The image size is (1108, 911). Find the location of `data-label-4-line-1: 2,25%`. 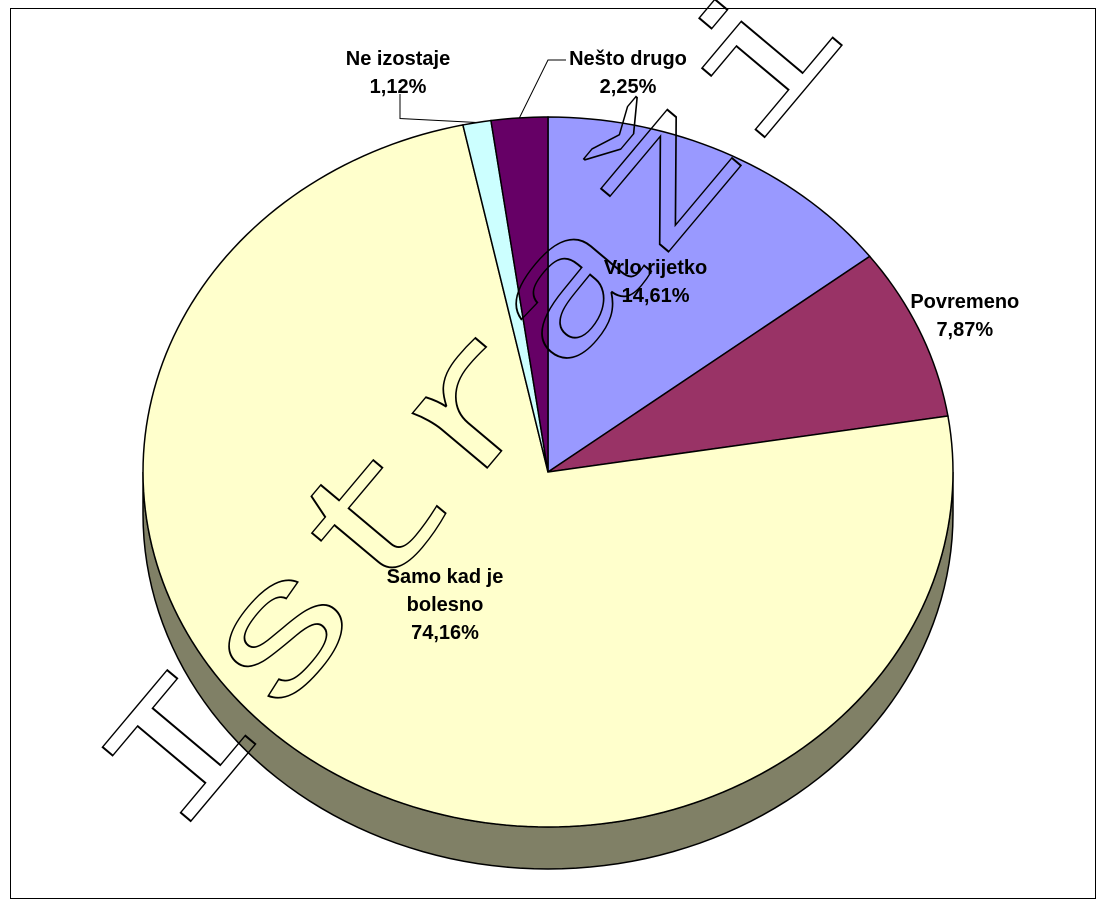

data-label-4-line-1: 2,25% is located at coordinates (628, 87).